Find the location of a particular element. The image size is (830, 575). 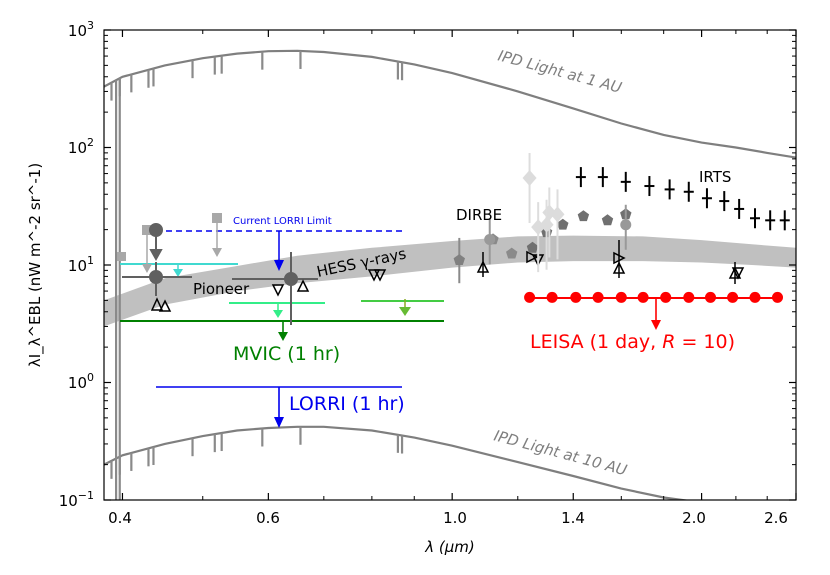

leisa-points is located at coordinates (653, 297).